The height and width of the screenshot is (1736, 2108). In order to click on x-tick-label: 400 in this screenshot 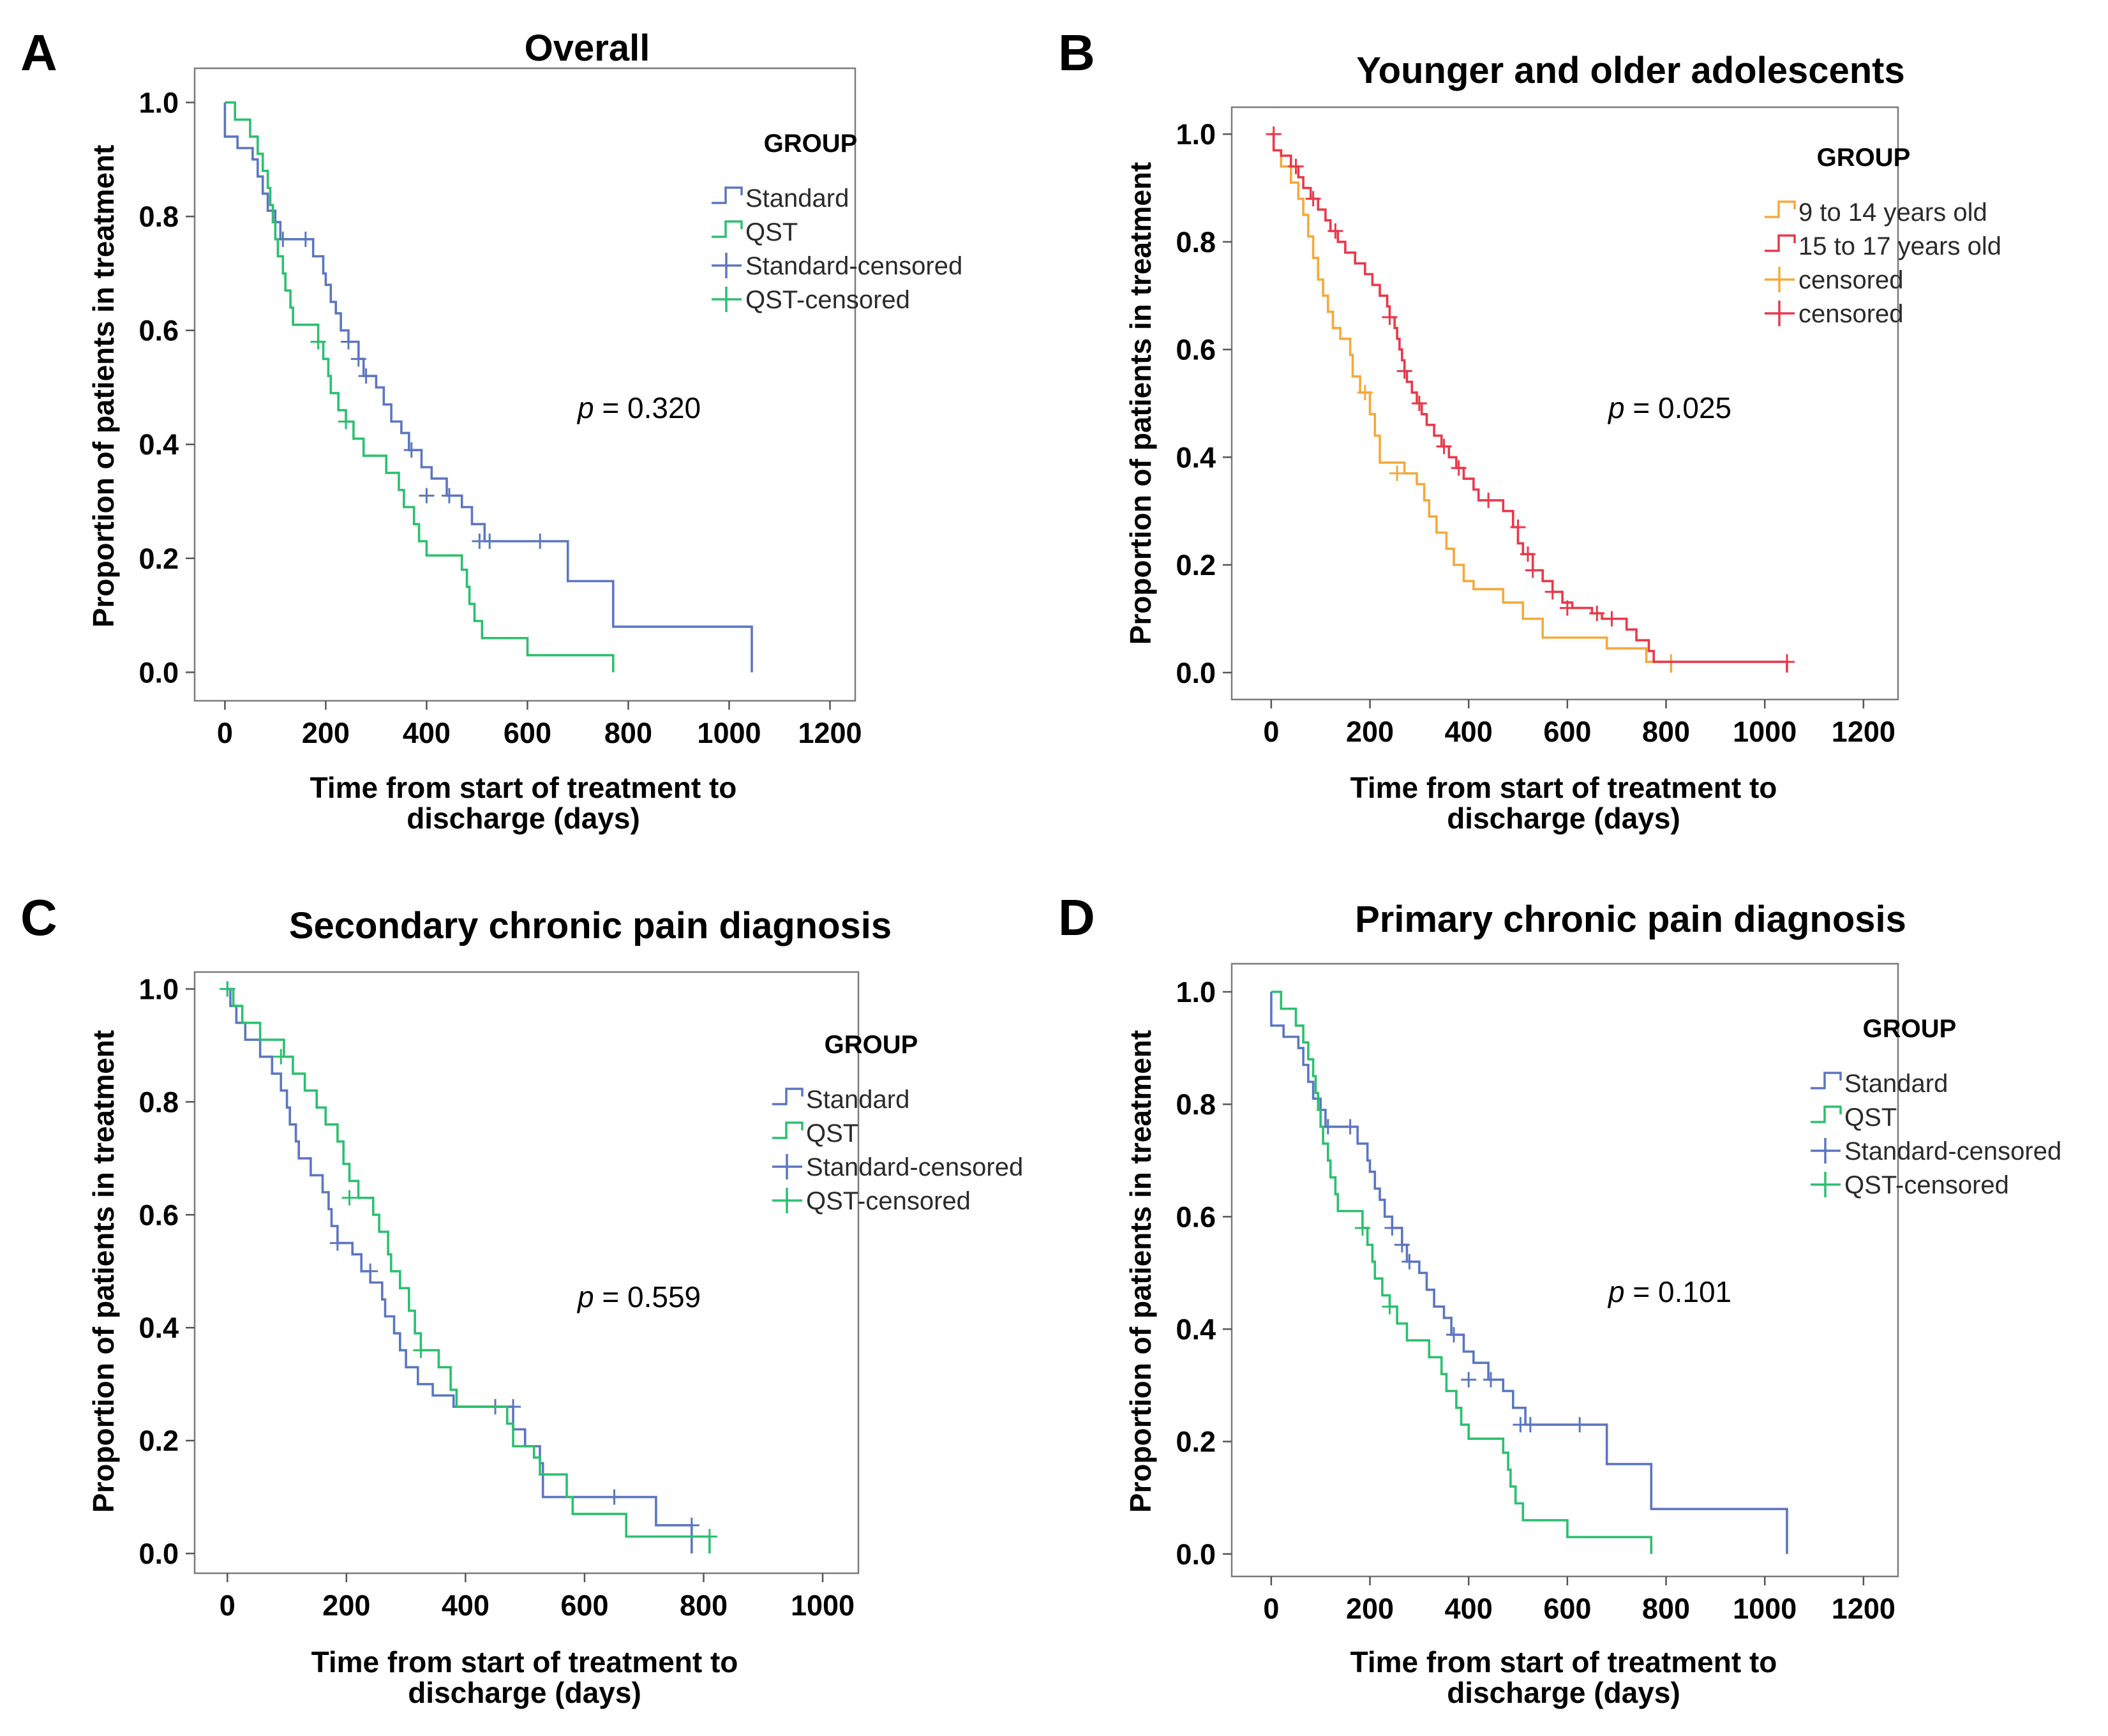, I will do `click(1469, 731)`.